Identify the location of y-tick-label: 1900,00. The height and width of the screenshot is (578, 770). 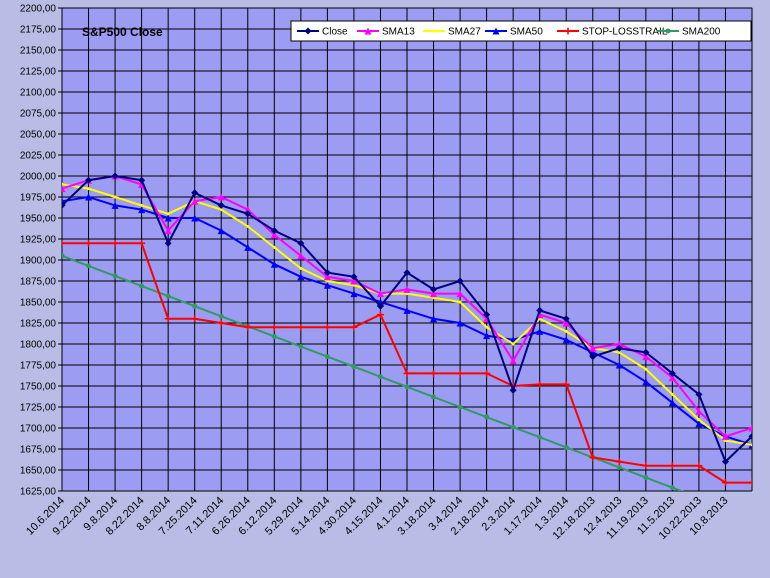
(38, 261).